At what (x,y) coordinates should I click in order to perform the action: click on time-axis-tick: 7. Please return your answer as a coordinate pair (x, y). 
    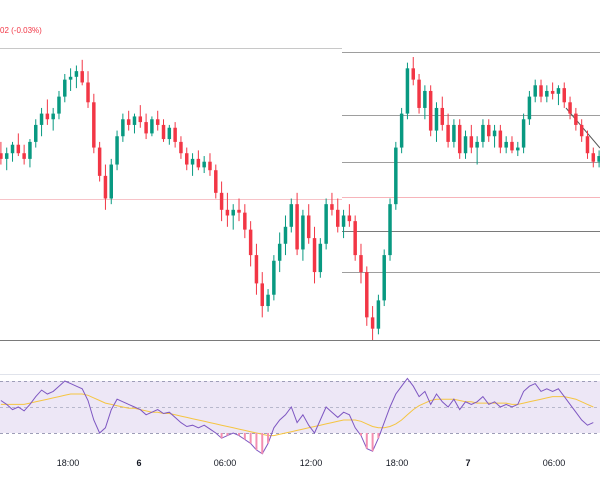
    Looking at the image, I should click on (467, 463).